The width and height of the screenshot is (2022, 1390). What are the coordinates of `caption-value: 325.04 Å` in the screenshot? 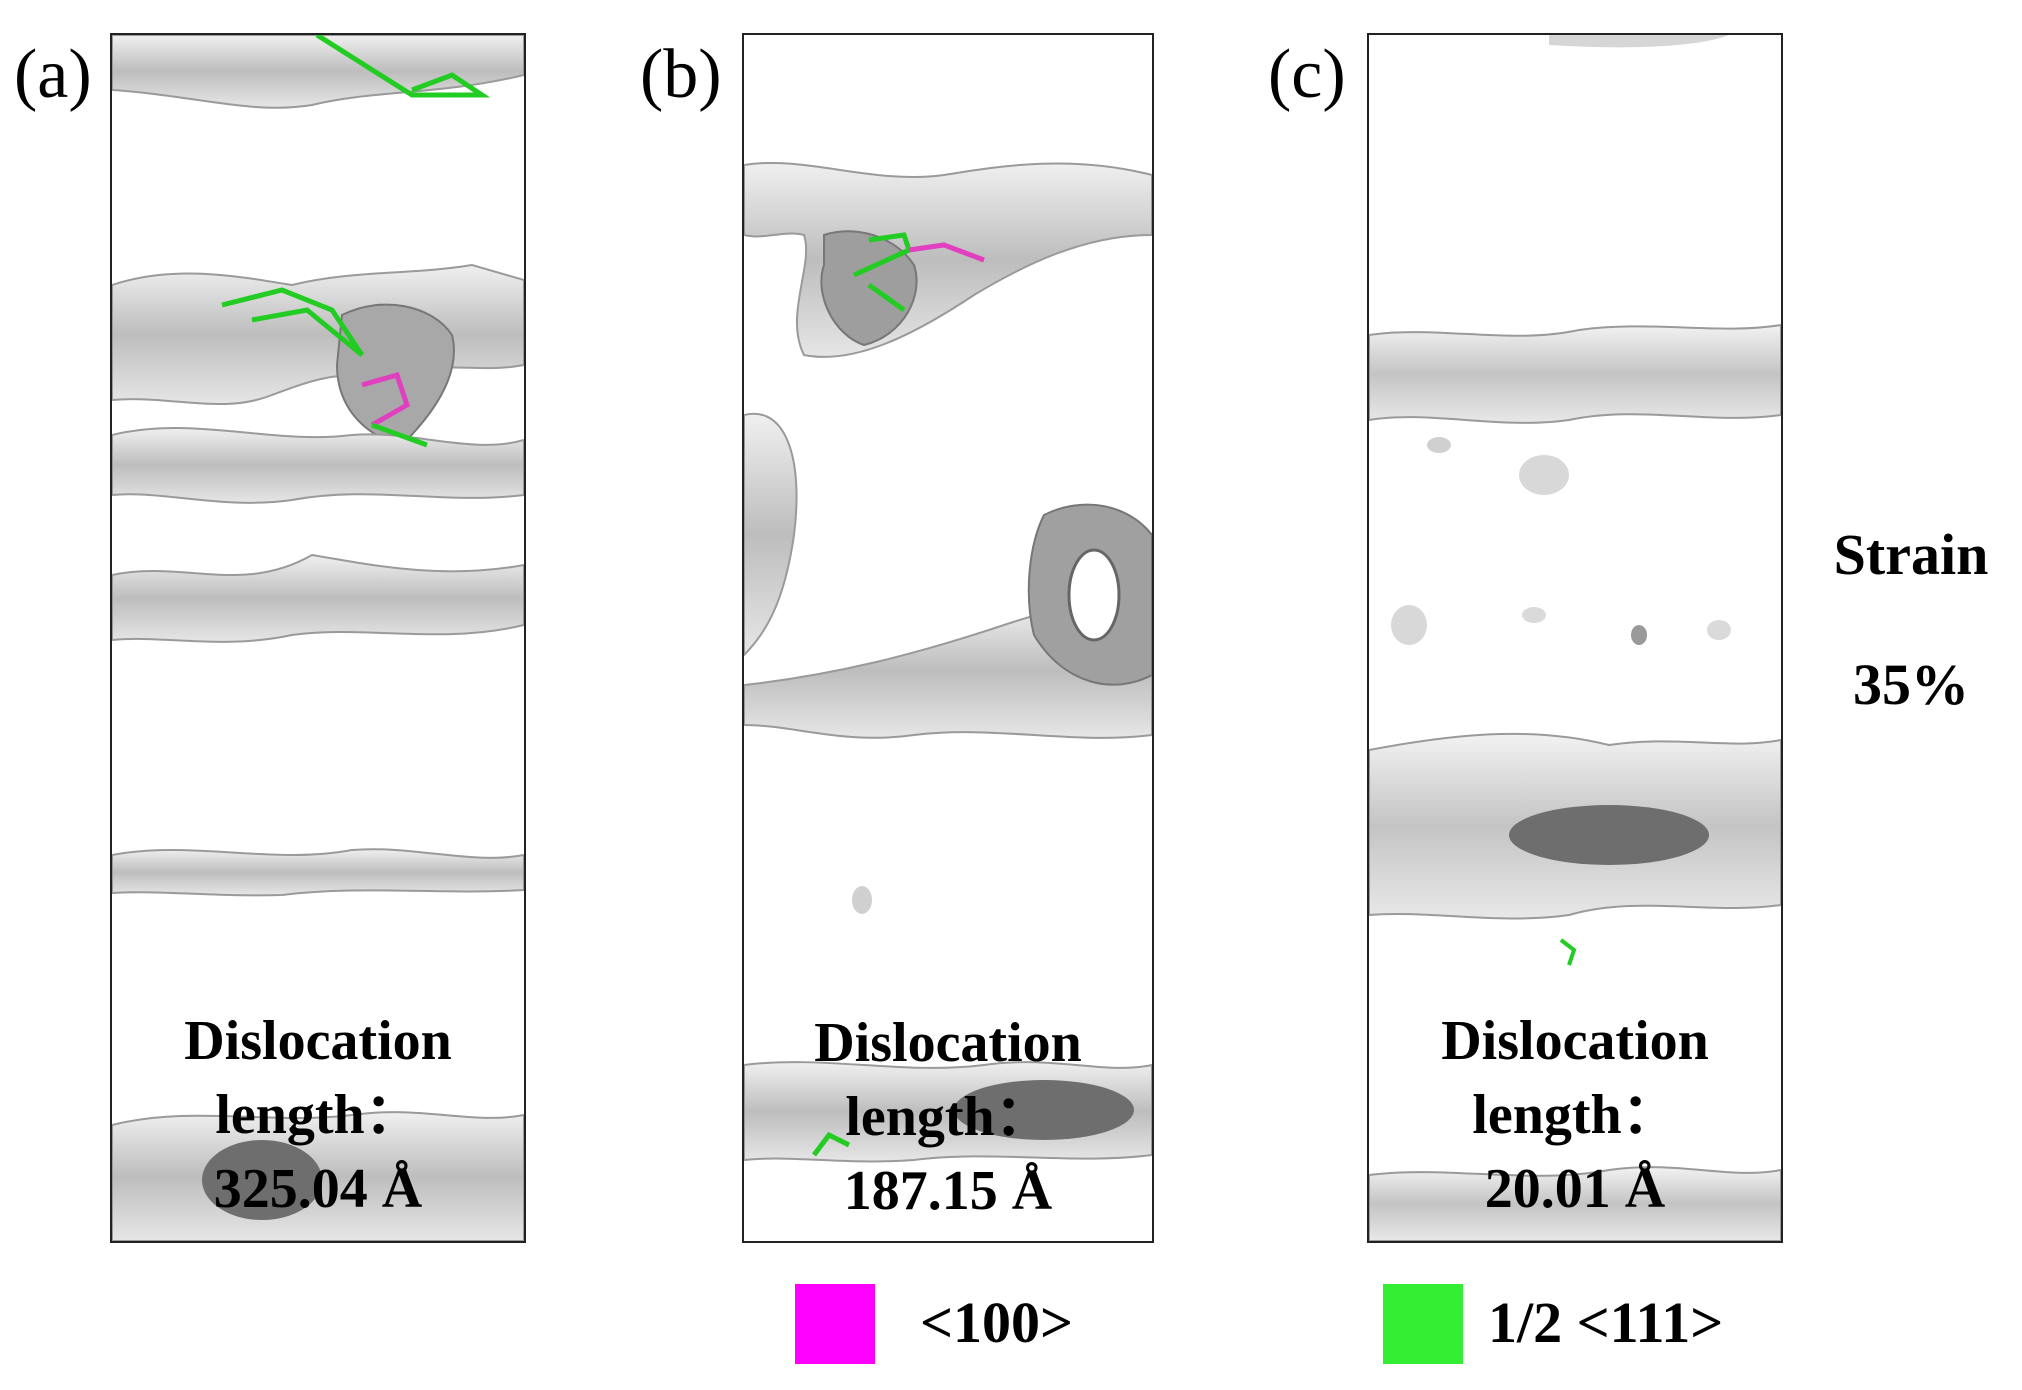 It's located at (318, 1188).